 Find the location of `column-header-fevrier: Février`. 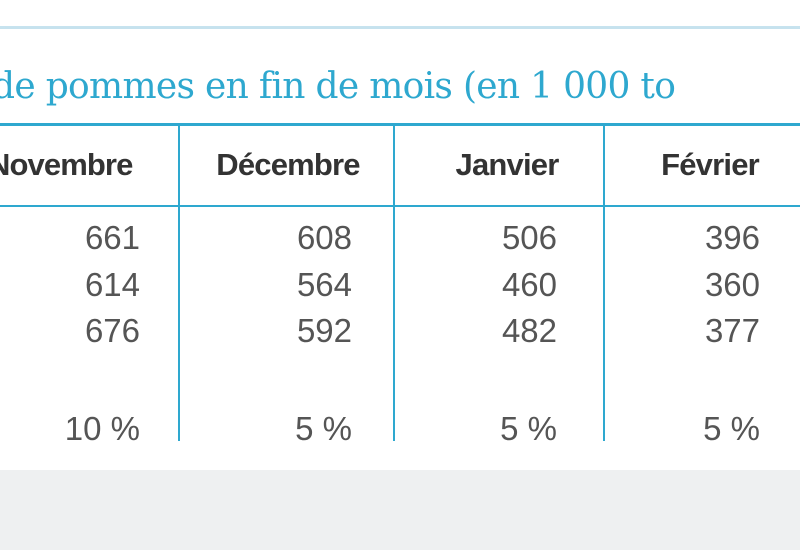

column-header-fevrier: Février is located at coordinates (710, 164).